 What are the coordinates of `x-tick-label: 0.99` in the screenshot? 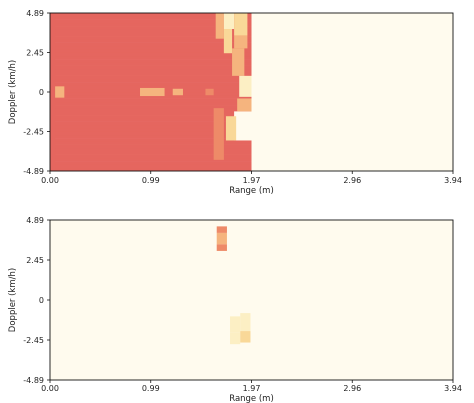 It's located at (151, 180).